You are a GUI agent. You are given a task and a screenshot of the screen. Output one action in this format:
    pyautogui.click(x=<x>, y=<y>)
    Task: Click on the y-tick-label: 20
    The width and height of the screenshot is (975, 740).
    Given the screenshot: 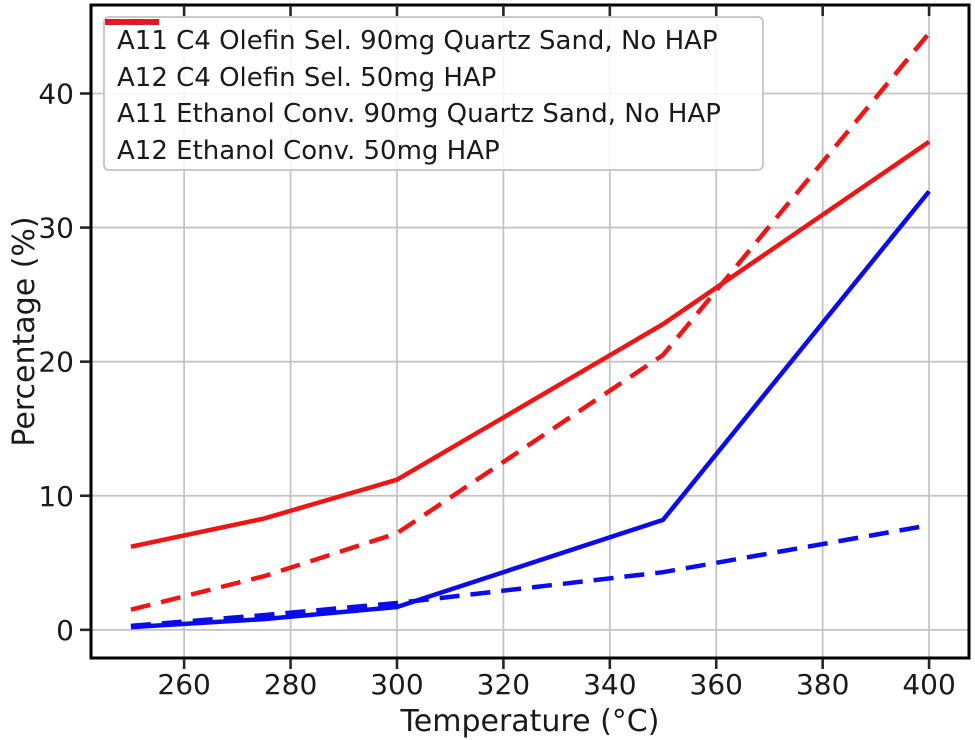 What is the action you would take?
    pyautogui.click(x=56, y=362)
    